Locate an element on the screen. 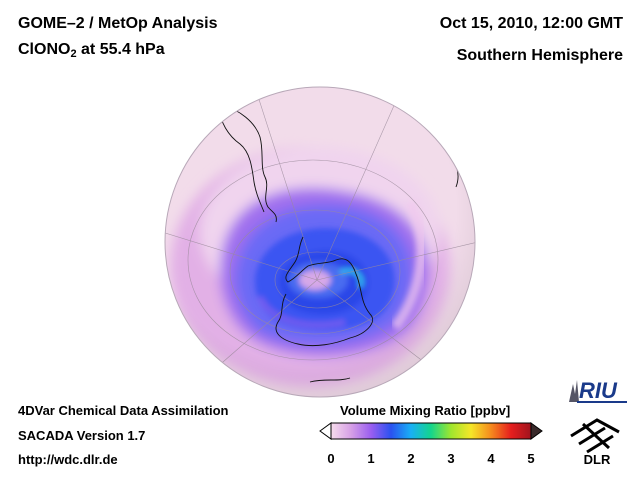 The width and height of the screenshot is (640, 480). species-label: ClONO2 at 55.4 hPa is located at coordinates (91, 50).